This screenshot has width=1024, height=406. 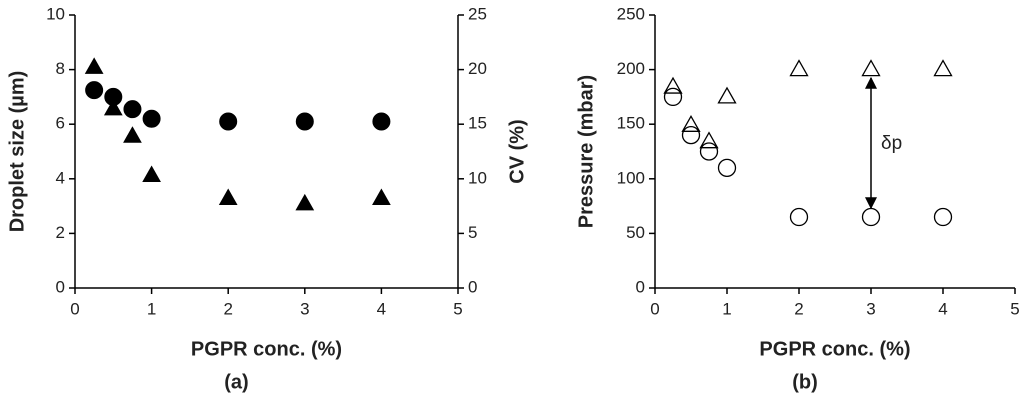 I want to click on y-axis-label: Pressure (mbar), so click(x=586, y=151).